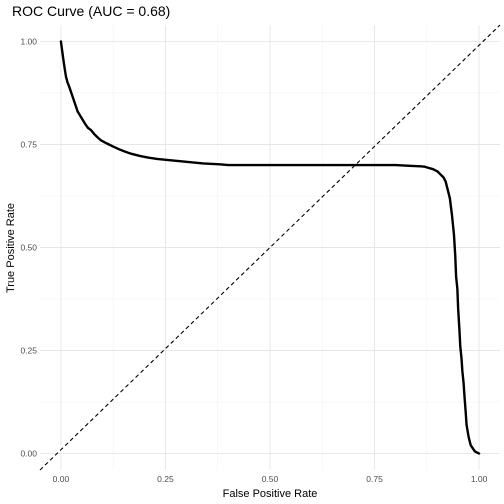 This screenshot has height=504, width=504. Describe the element at coordinates (91, 11) in the screenshot. I see `chart-title: ROC Curve (AUC = 0.68)` at that location.